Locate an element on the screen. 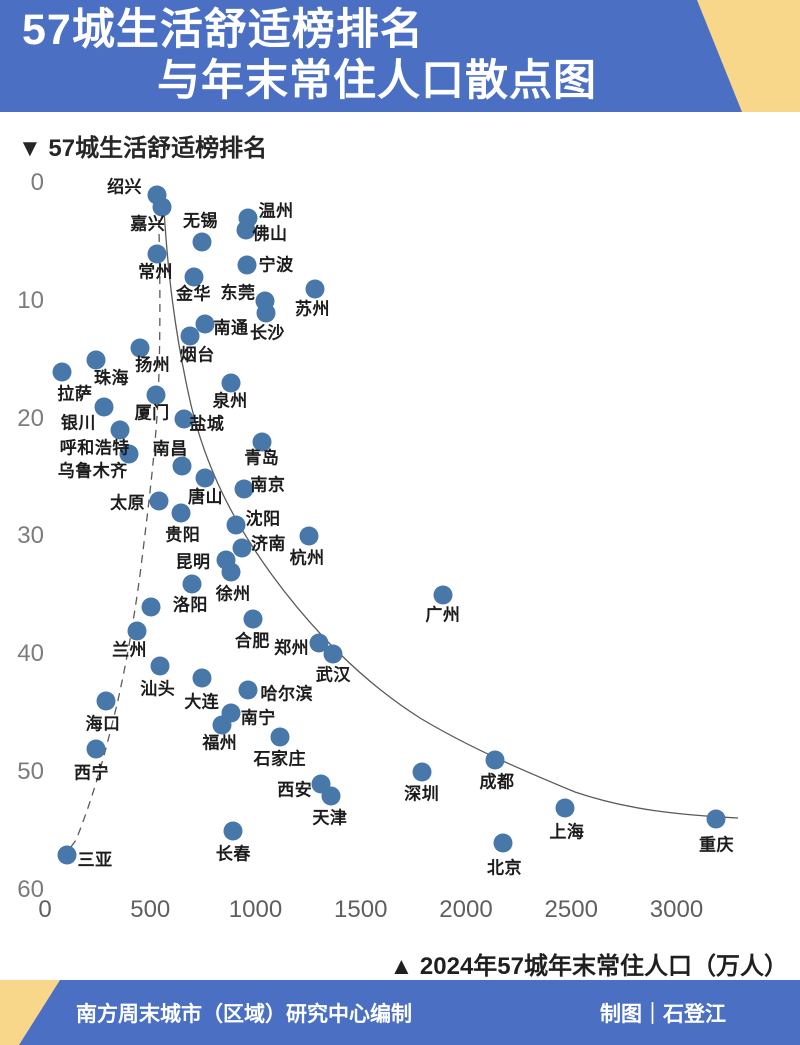 The image size is (800, 1045). city-label: 兰州 is located at coordinates (130, 650).